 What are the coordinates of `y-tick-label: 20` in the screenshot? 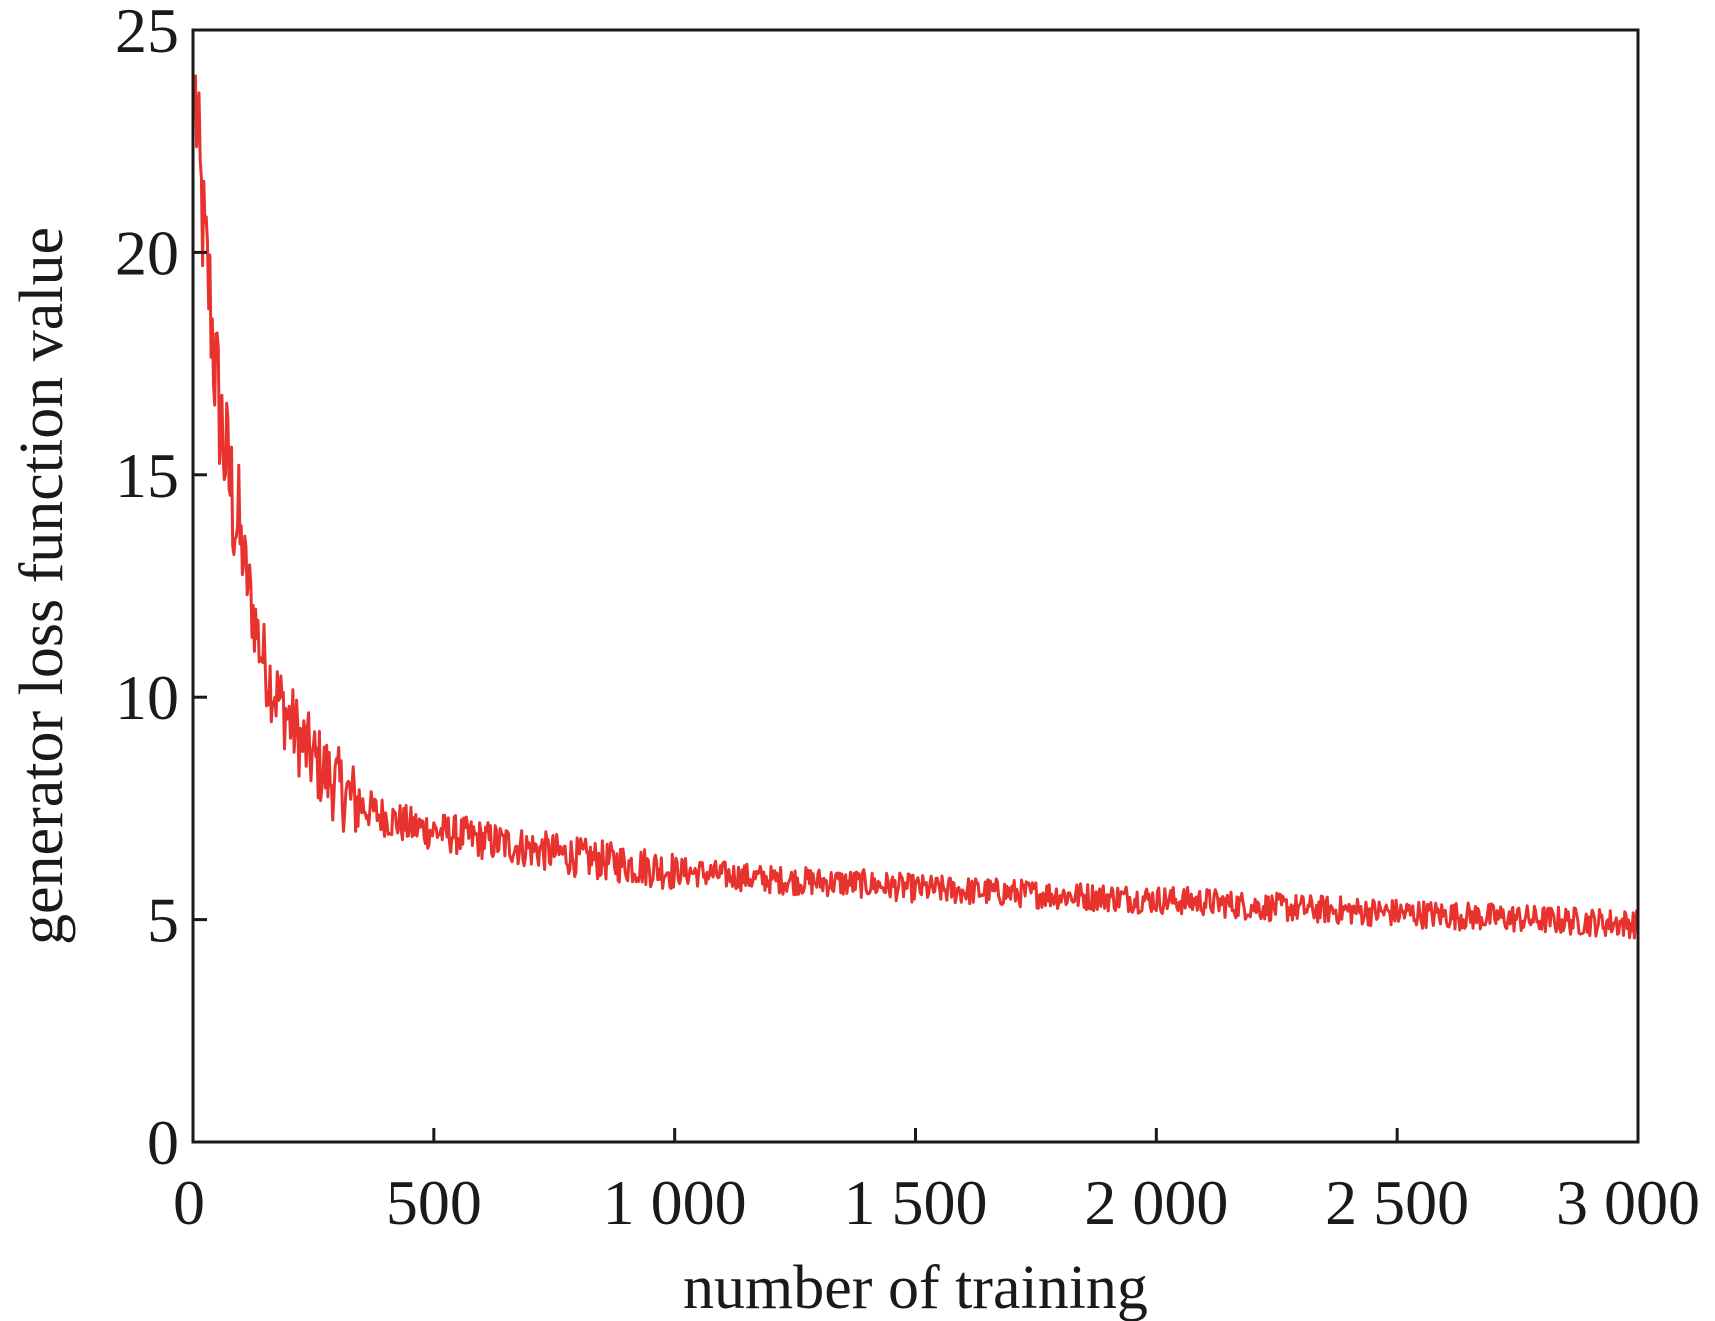 It's located at (147, 252).